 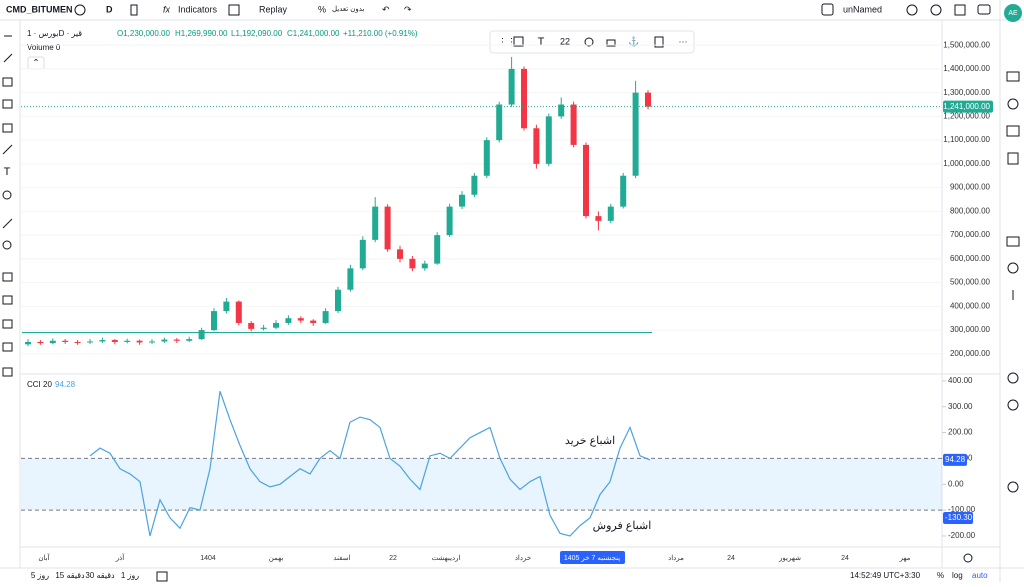 I want to click on zoom-tool, so click(x=7, y=245).